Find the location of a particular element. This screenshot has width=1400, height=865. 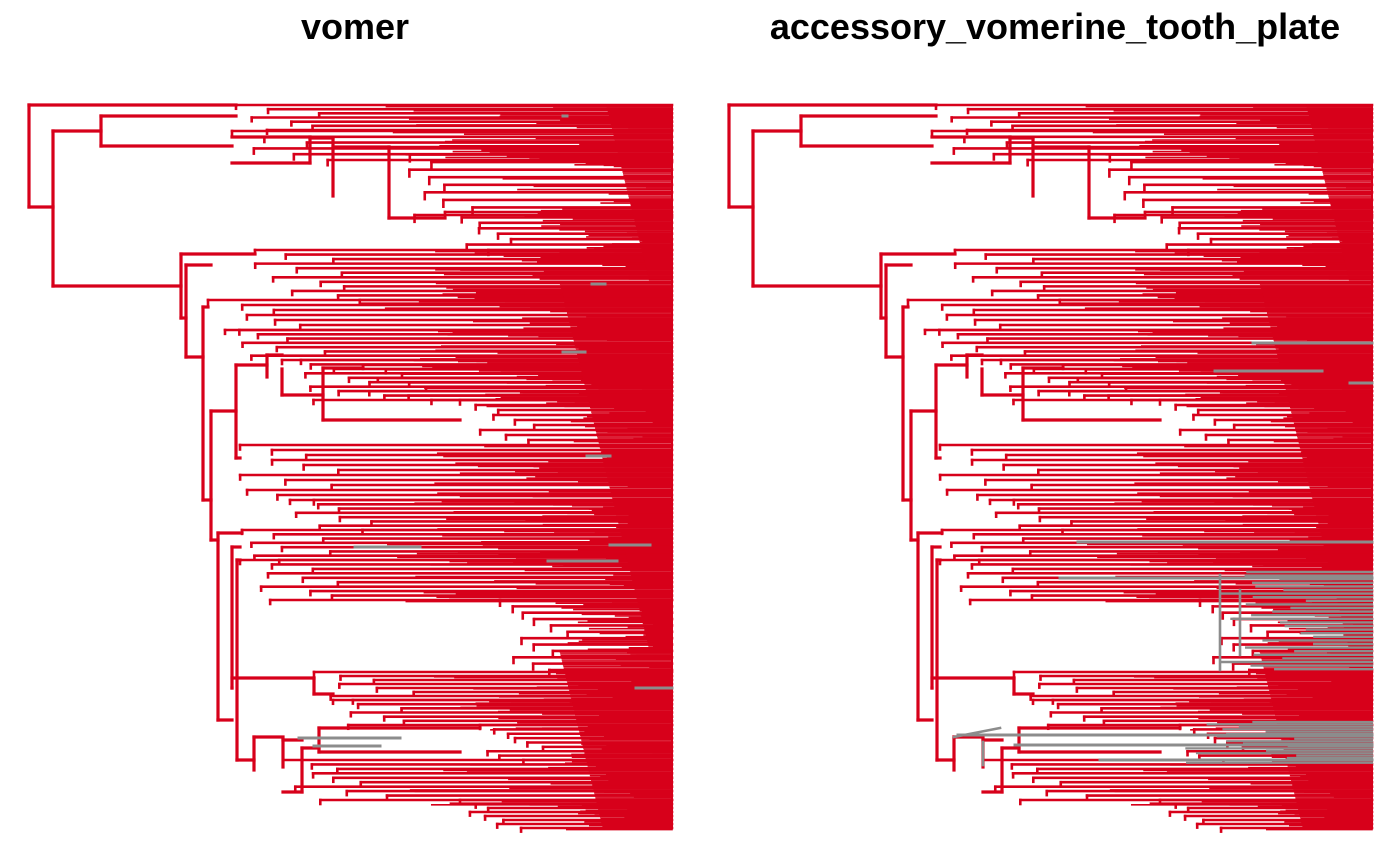

panel-title-accessory-vomerine-tooth-plate: accessory_vomerine_tooth_plate is located at coordinates (1055, 26).